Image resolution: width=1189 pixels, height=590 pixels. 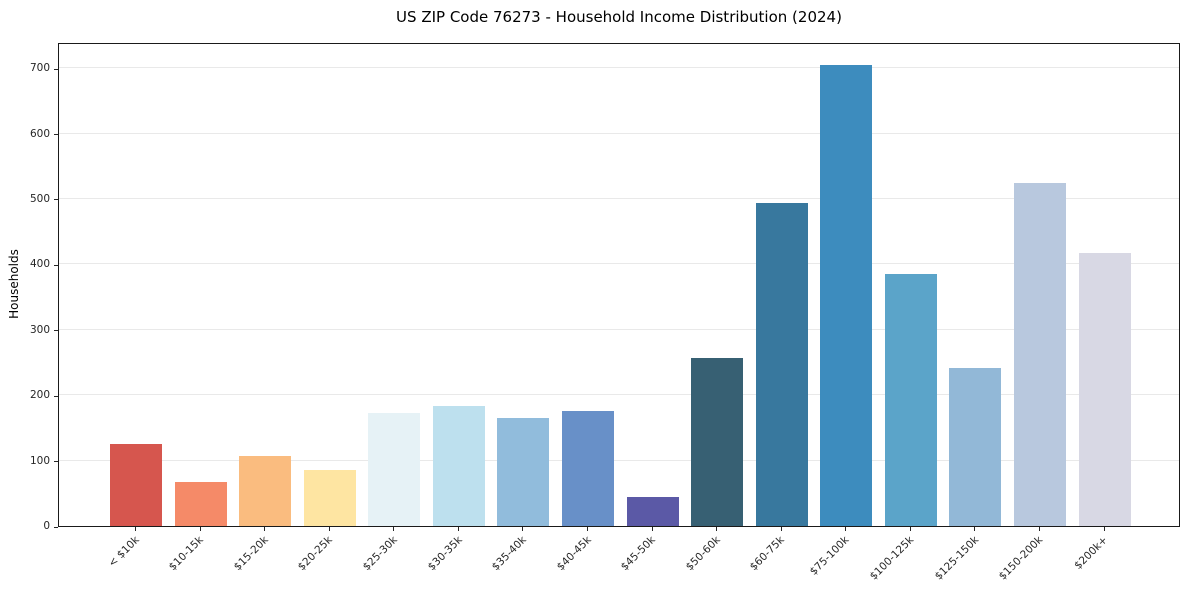 What do you see at coordinates (251, 554) in the screenshot?
I see `x-tick-label: $15-20k` at bounding box center [251, 554].